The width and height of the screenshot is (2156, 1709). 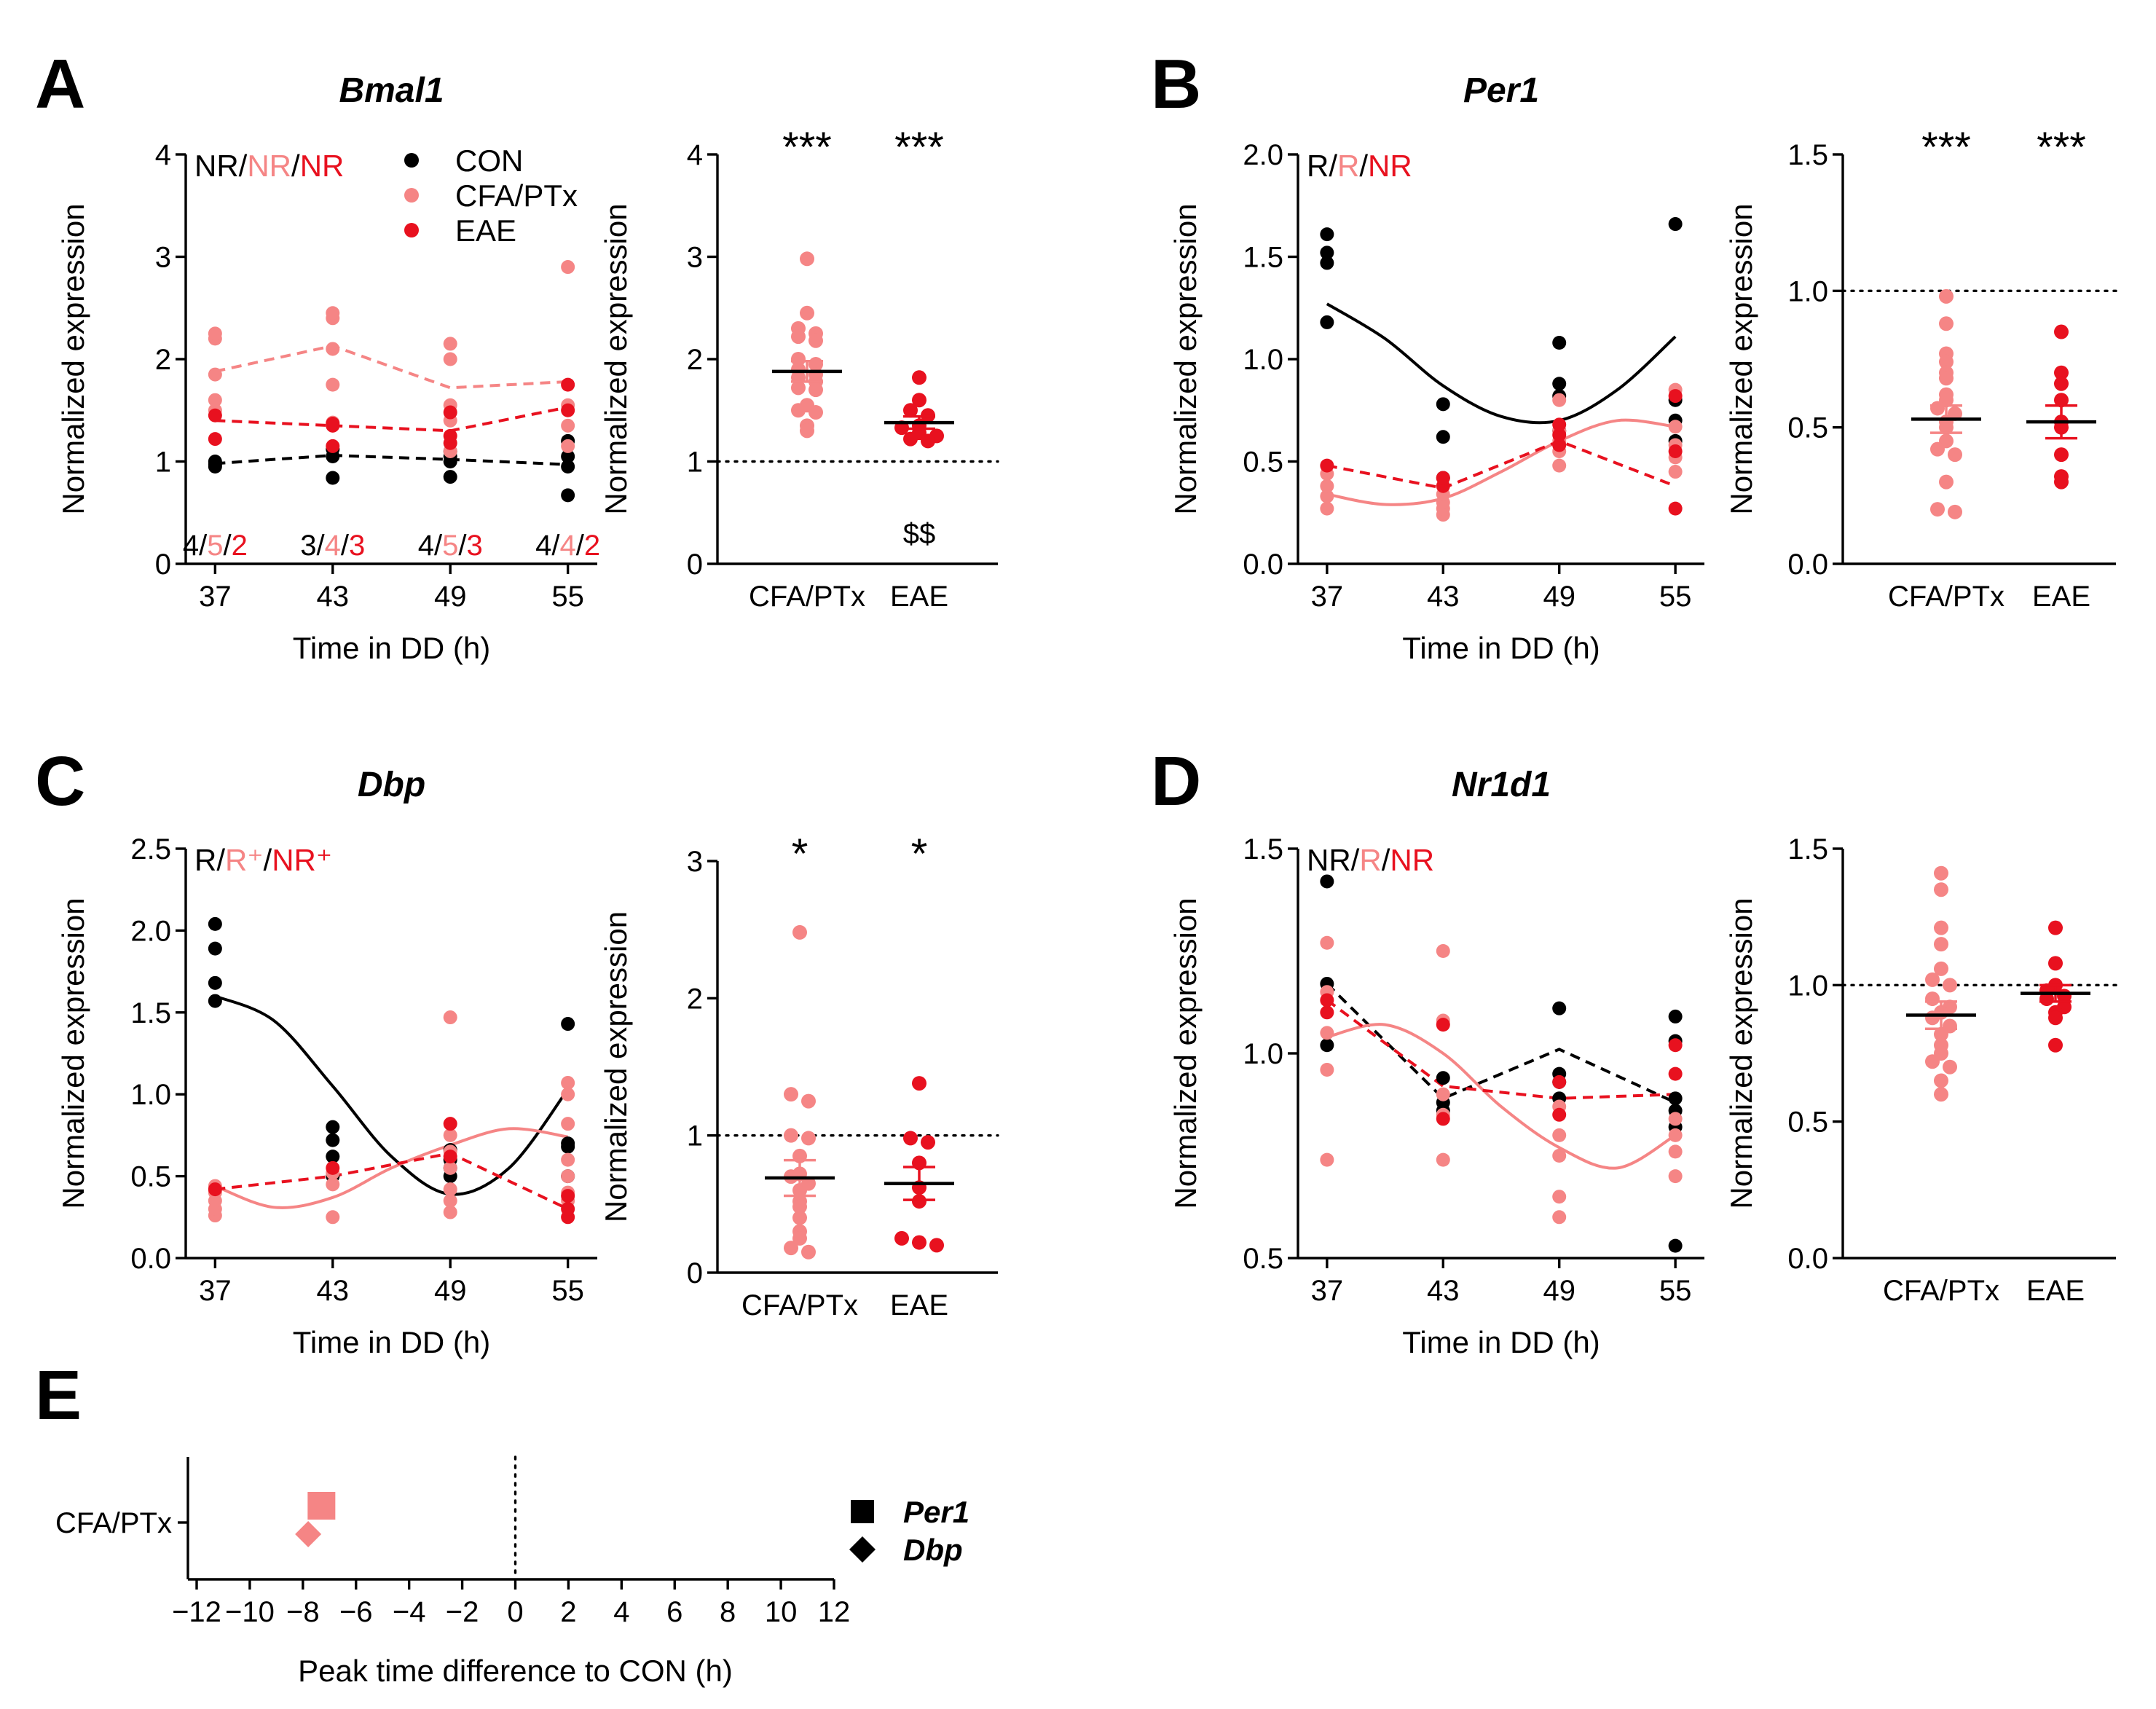 I want to click on n-count-cfa-ptx: 4, so click(x=333, y=546).